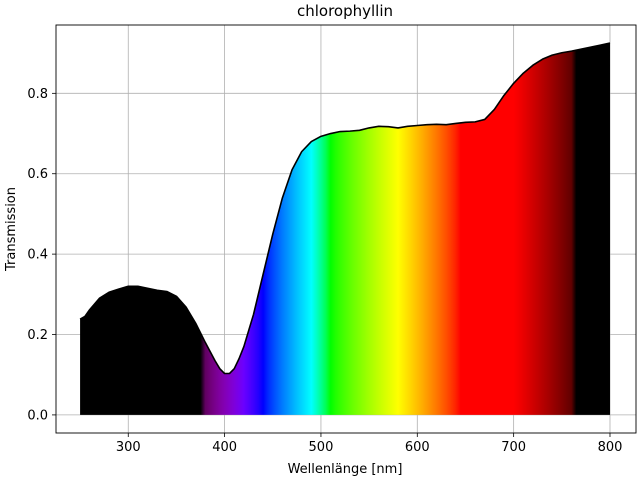 Image resolution: width=640 pixels, height=480 pixels. Describe the element at coordinates (37, 415) in the screenshot. I see `y-tick-label: 0.0` at that location.